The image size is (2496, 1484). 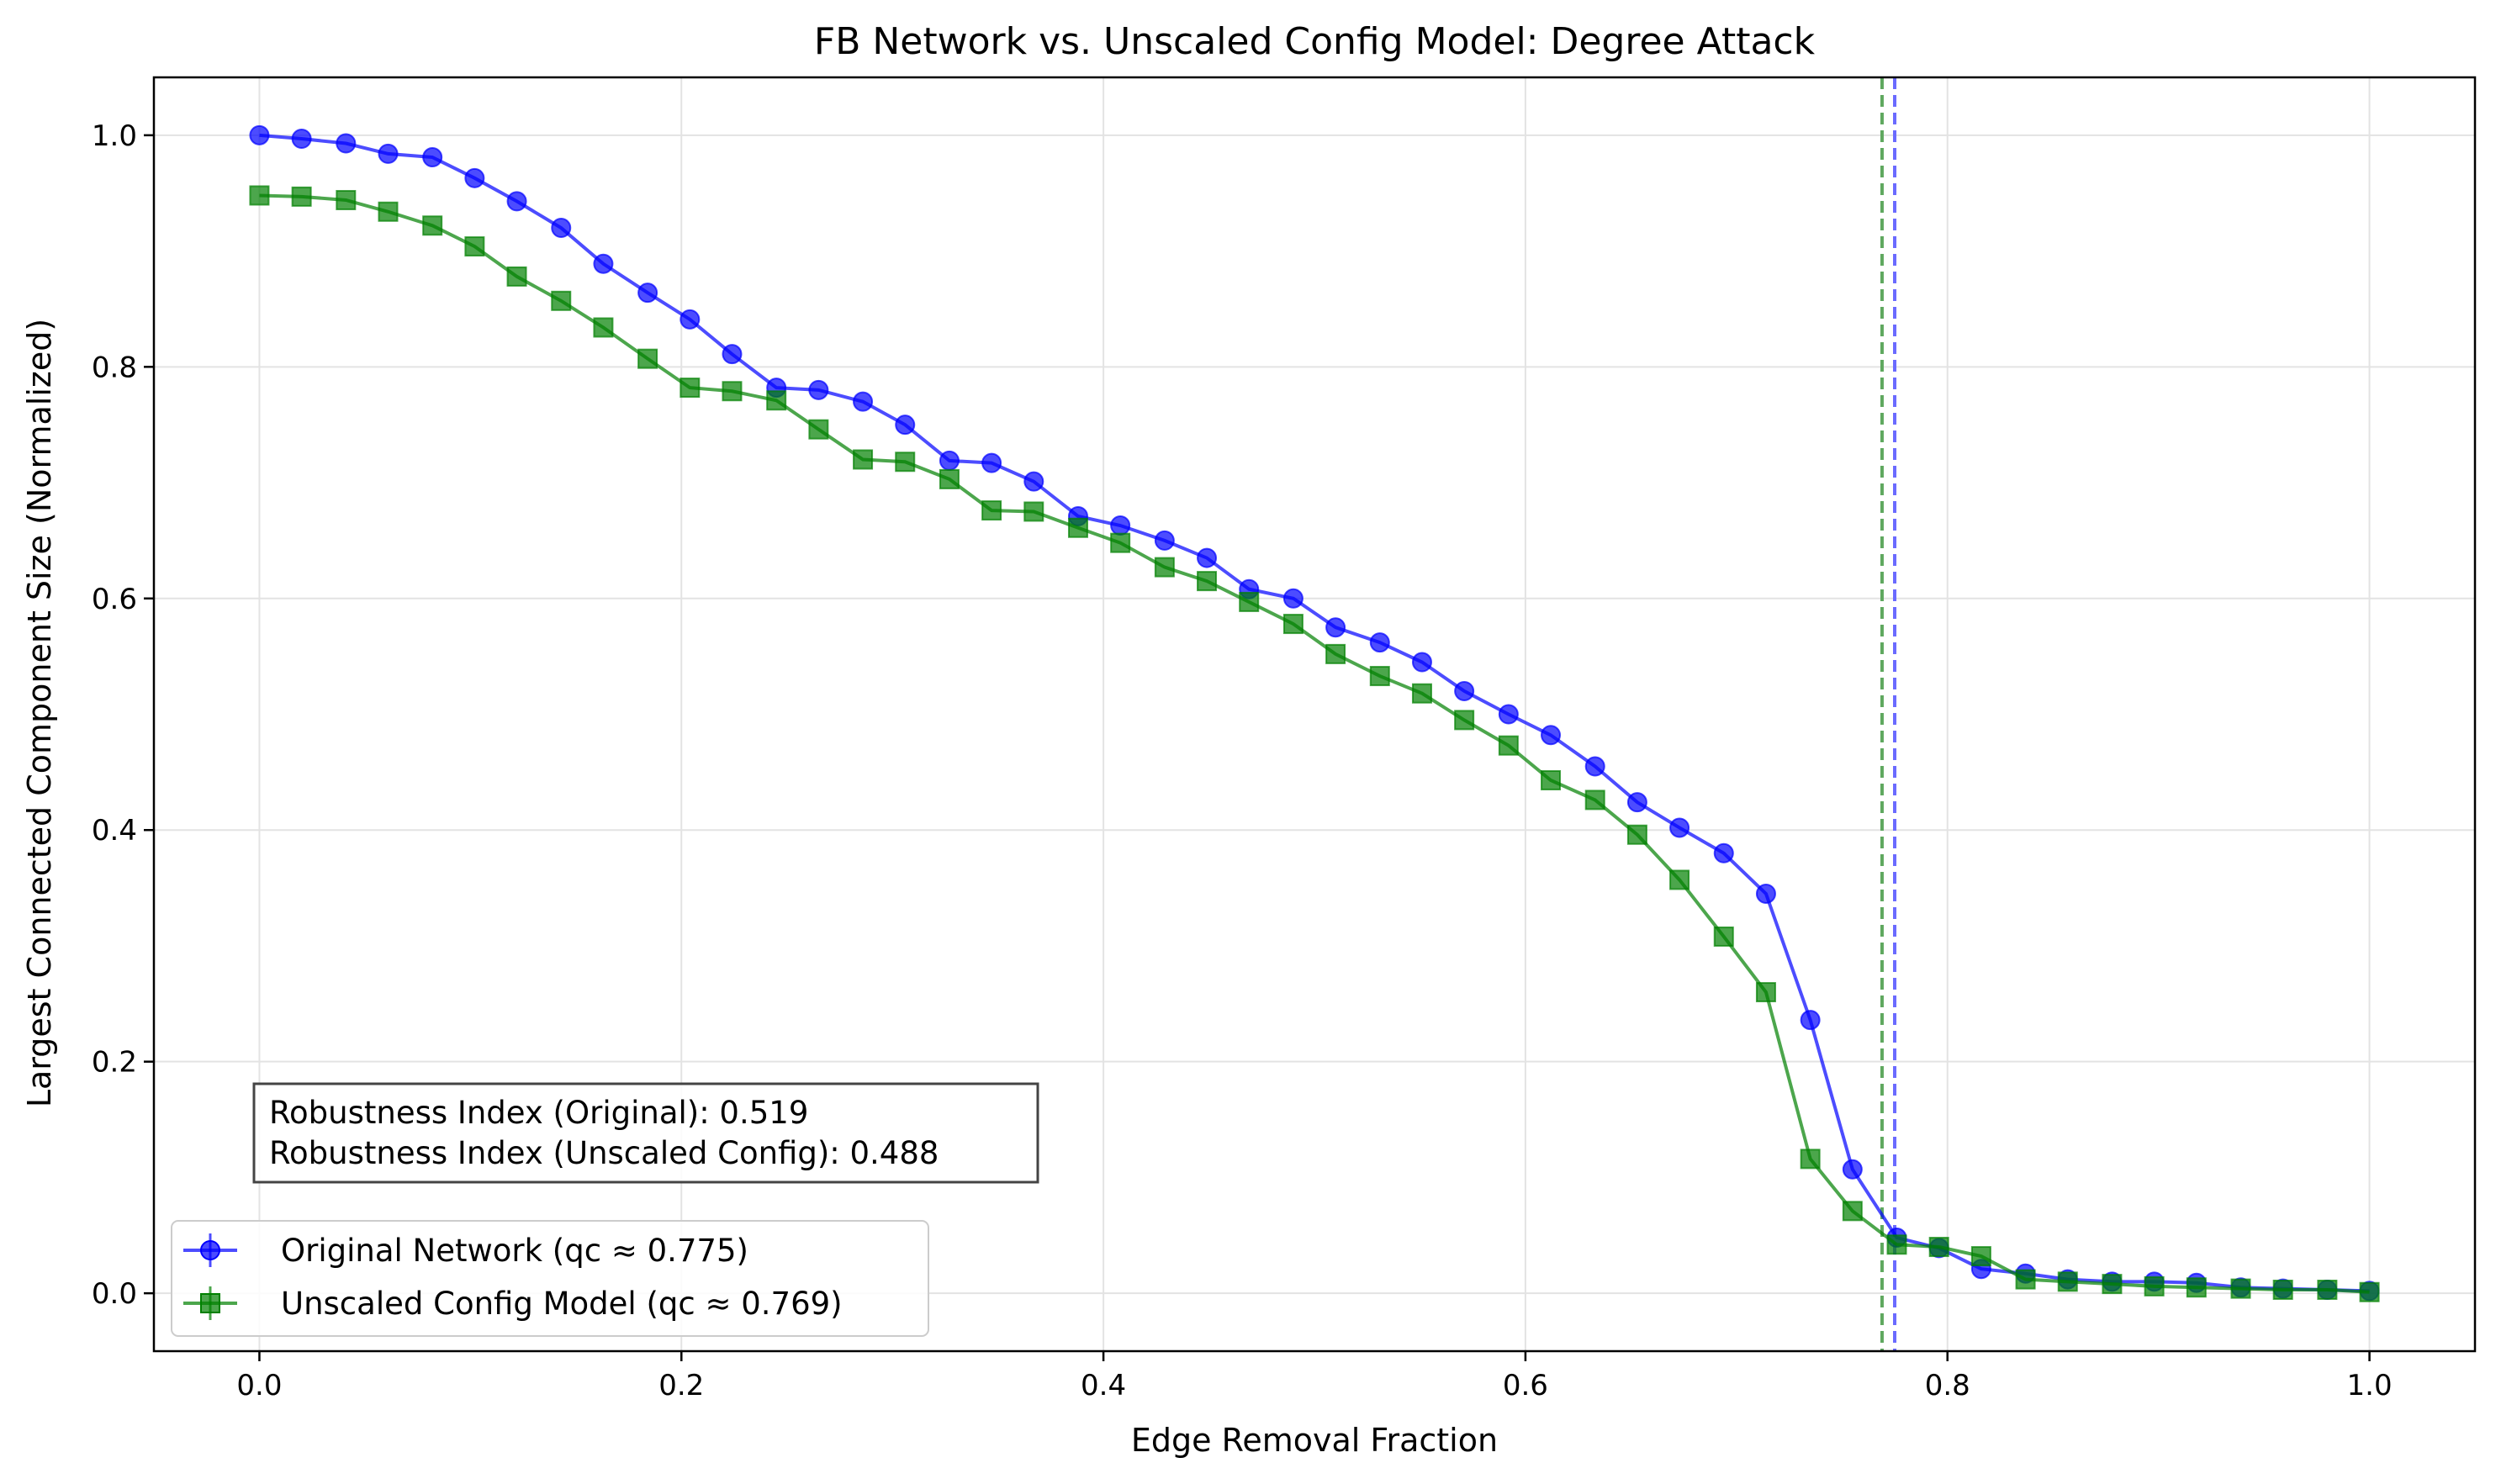 What do you see at coordinates (1888, 714) in the screenshot?
I see `critical-threshold-lines` at bounding box center [1888, 714].